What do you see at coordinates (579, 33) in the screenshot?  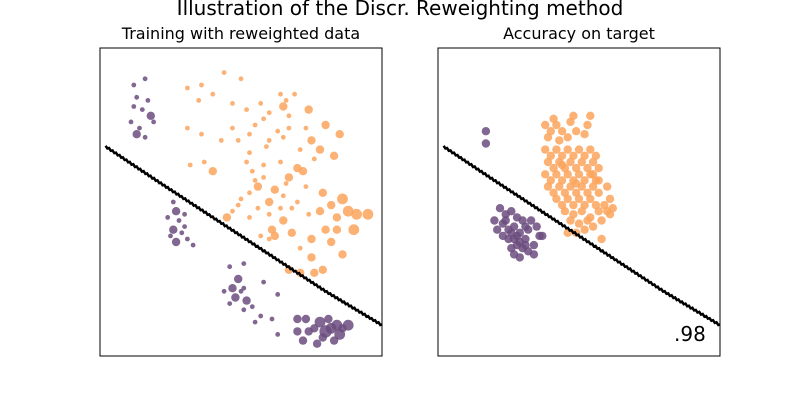 I see `right-axes-title: Accuracy on target` at bounding box center [579, 33].